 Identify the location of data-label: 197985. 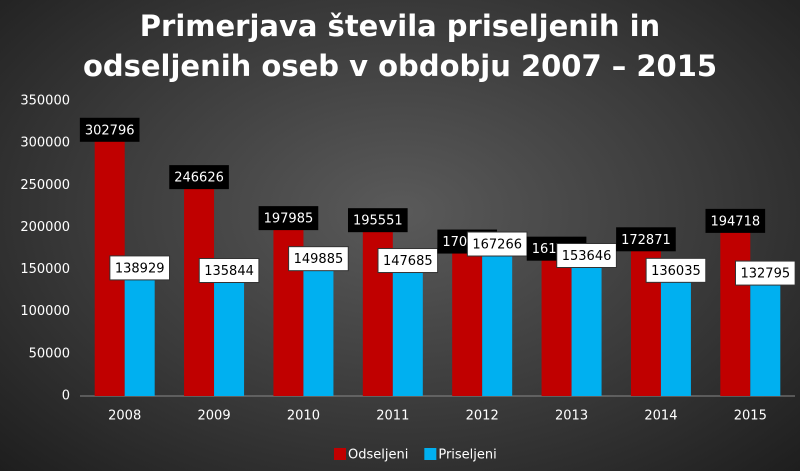
(289, 219).